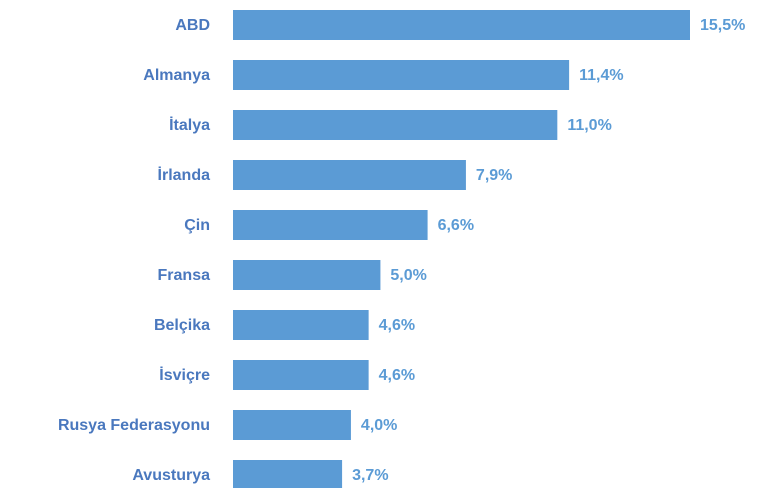 The width and height of the screenshot is (765, 488). What do you see at coordinates (589, 125) in the screenshot?
I see `value-label: 11,0%` at bounding box center [589, 125].